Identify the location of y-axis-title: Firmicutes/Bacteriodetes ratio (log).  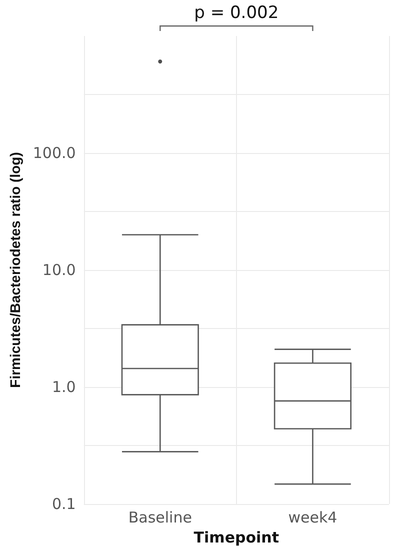
(15, 270).